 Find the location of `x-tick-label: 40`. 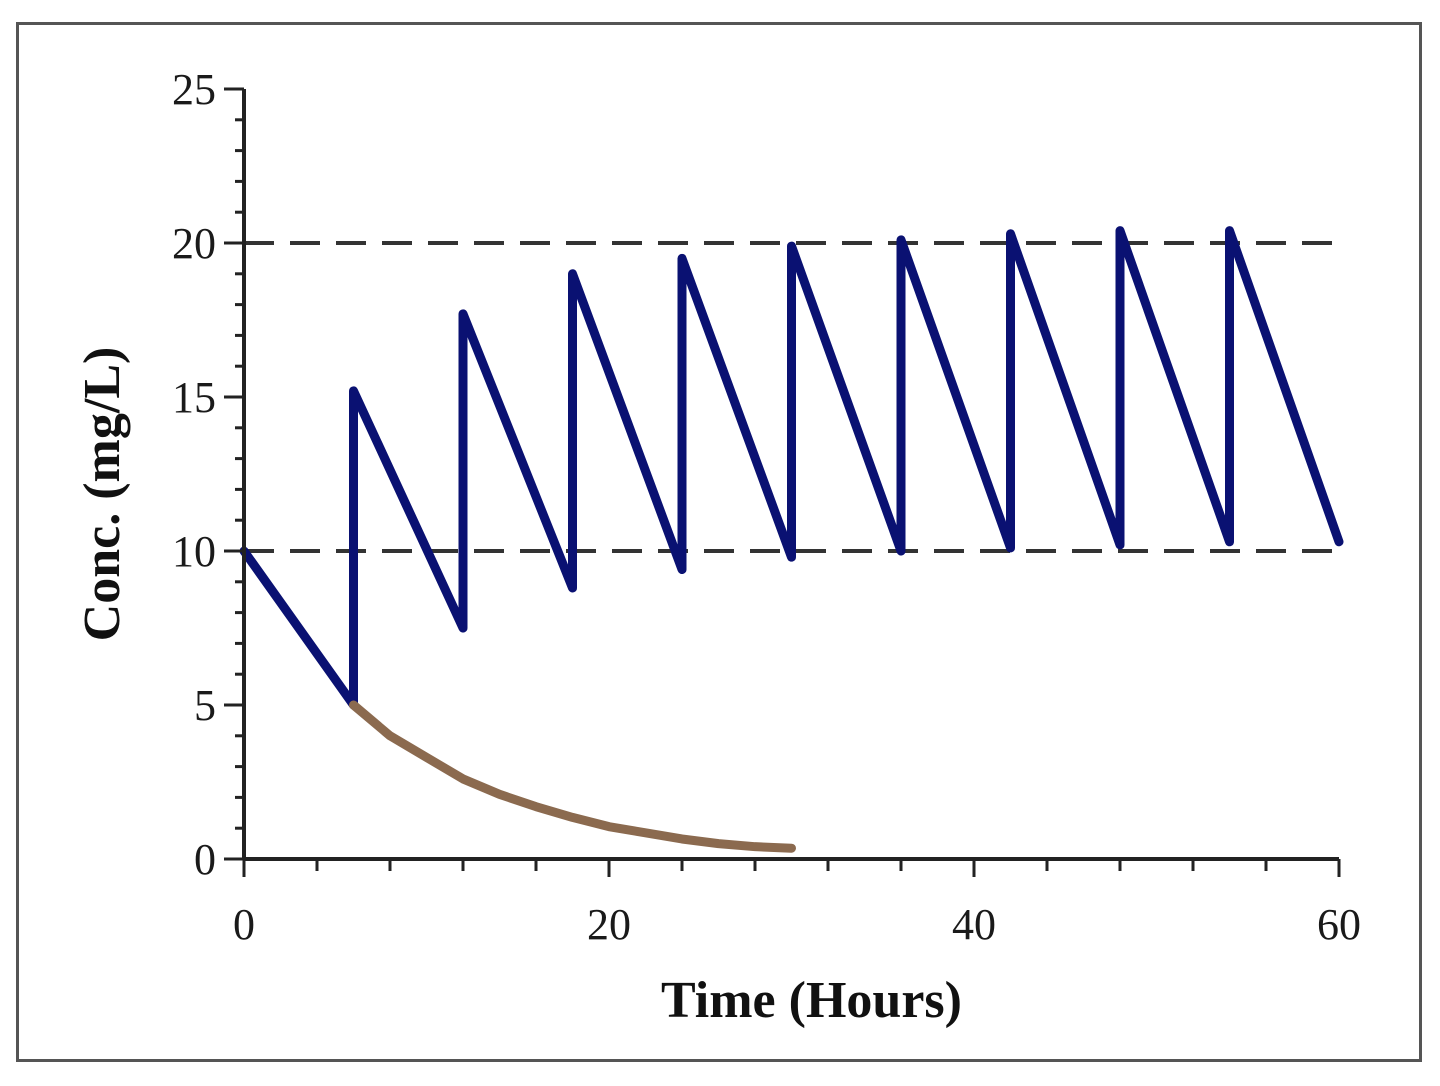

x-tick-label: 40 is located at coordinates (974, 924).